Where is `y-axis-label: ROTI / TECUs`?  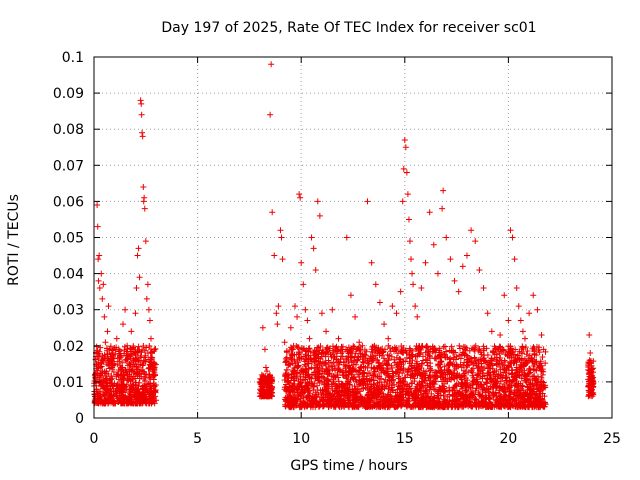 y-axis-label: ROTI / TECUs is located at coordinates (14, 240).